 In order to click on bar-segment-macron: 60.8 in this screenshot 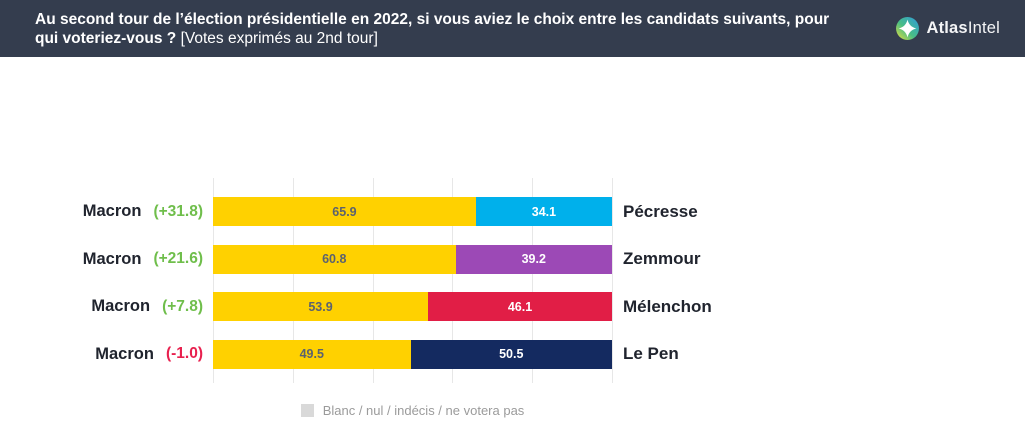, I will do `click(334, 259)`.